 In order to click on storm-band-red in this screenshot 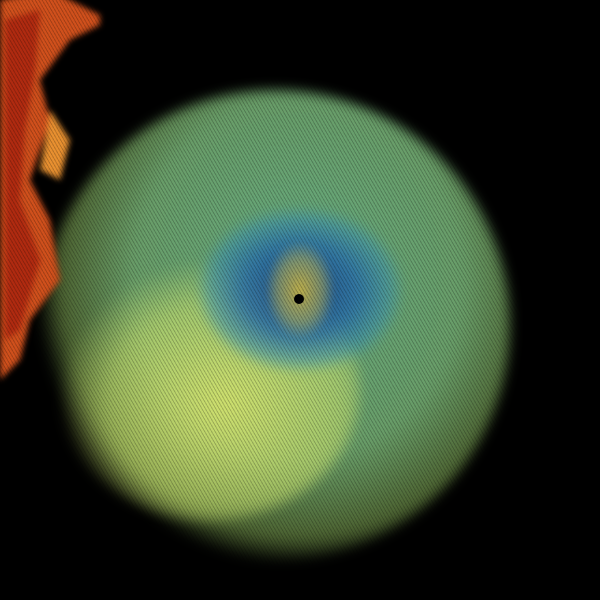, I will do `click(50, 190)`.